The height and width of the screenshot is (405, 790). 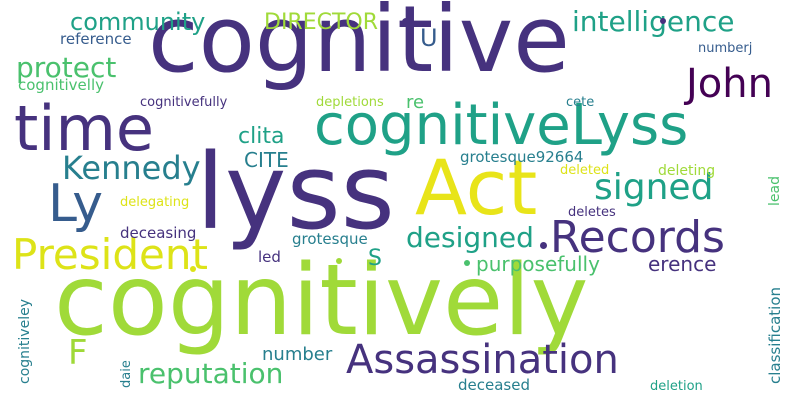 What do you see at coordinates (775, 335) in the screenshot?
I see `word-classification: classification` at bounding box center [775, 335].